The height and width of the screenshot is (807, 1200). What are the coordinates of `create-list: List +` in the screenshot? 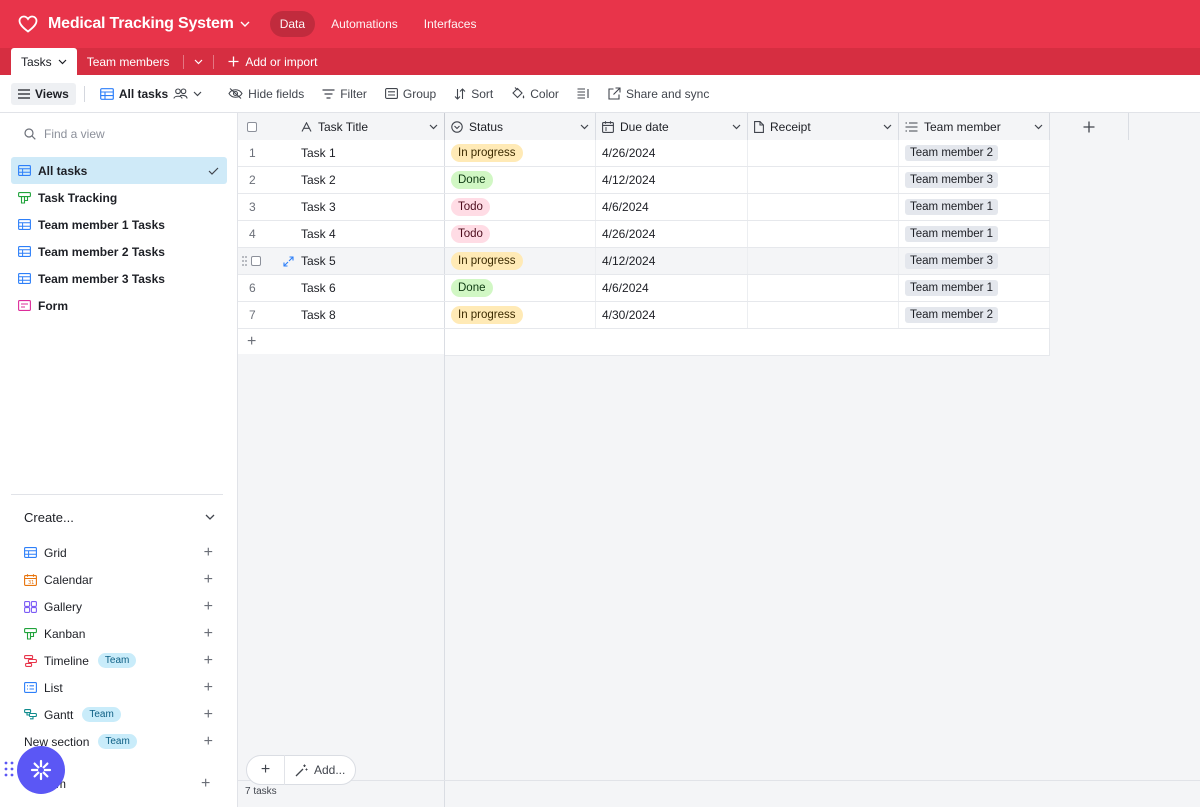 It's located at (117, 687).